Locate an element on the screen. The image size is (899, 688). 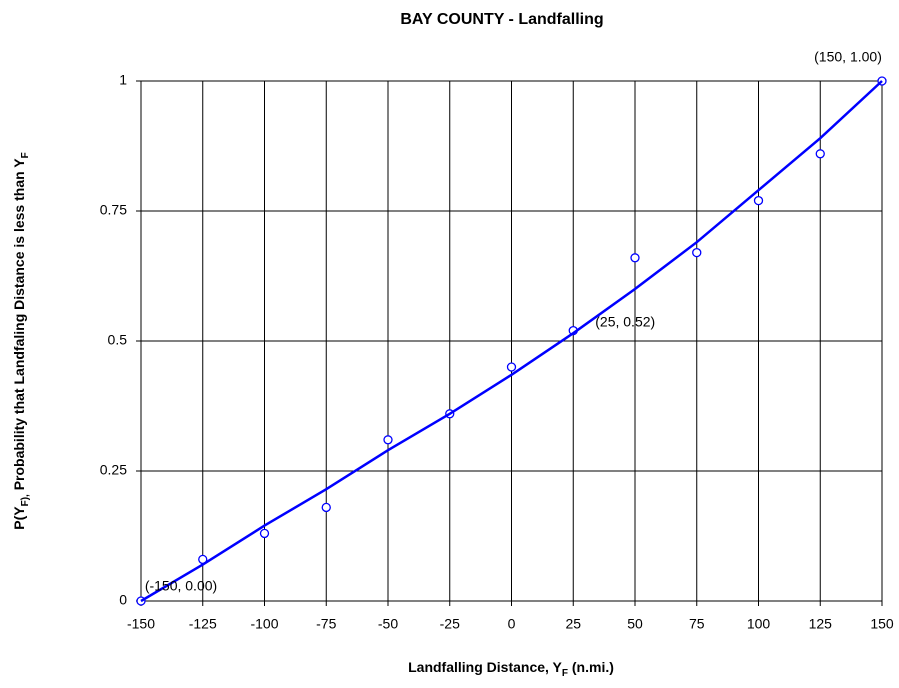
x-tick-label: 25 is located at coordinates (573, 624).